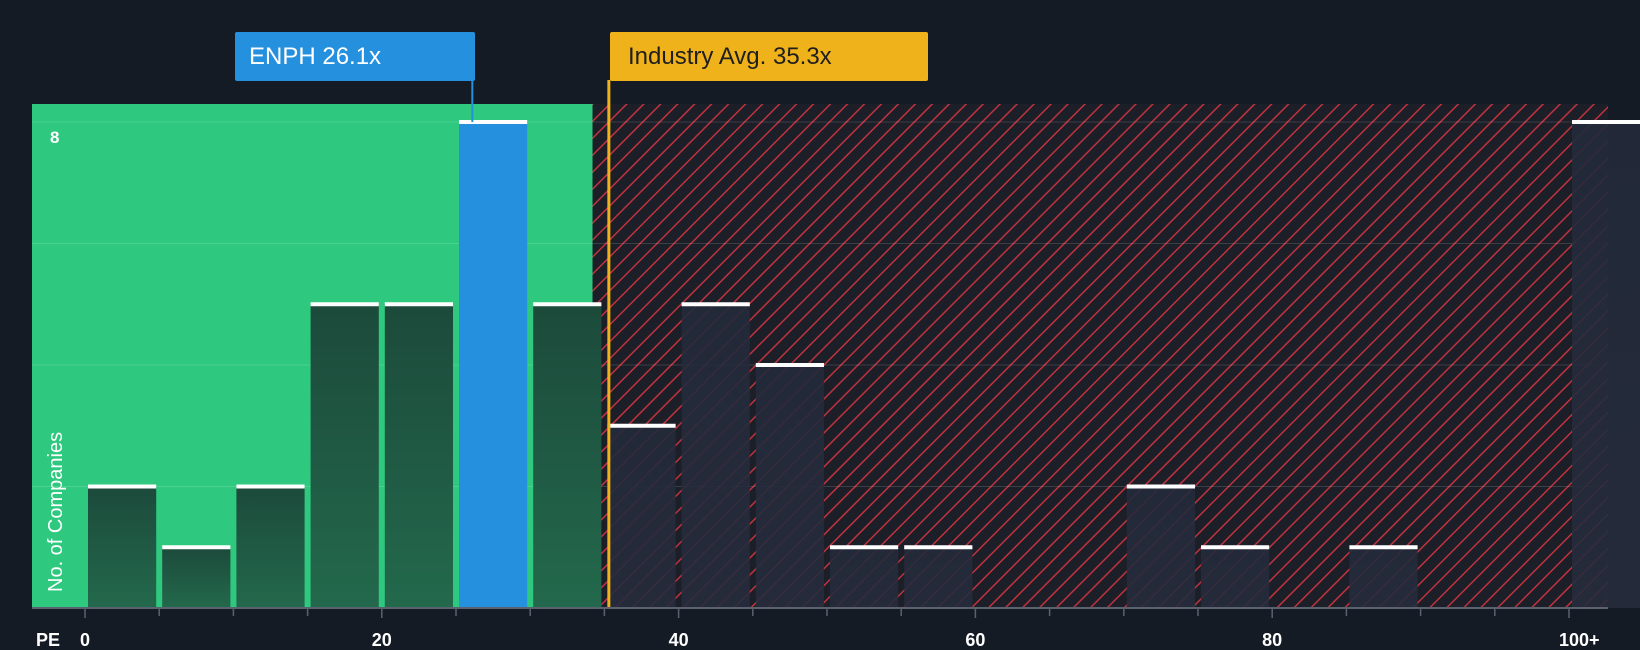  I want to click on x-axis-name: PE, so click(48, 640).